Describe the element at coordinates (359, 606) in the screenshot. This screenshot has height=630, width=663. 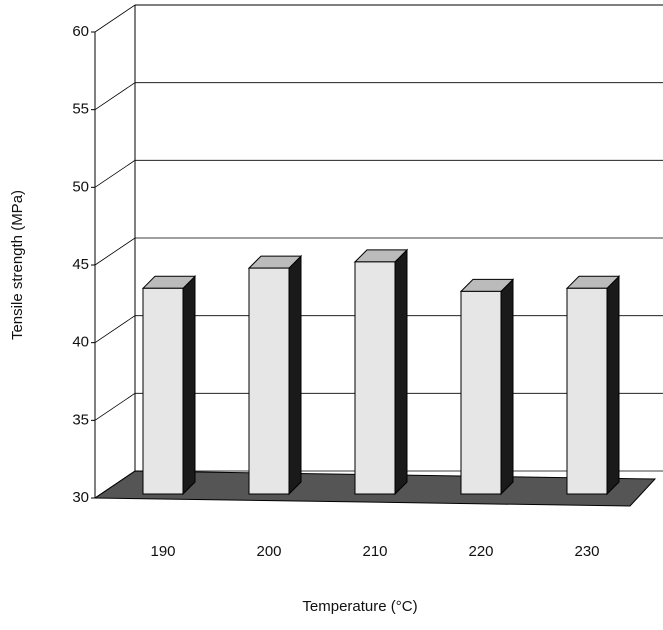
I see `x-axis-title: Temperature (°C)` at that location.